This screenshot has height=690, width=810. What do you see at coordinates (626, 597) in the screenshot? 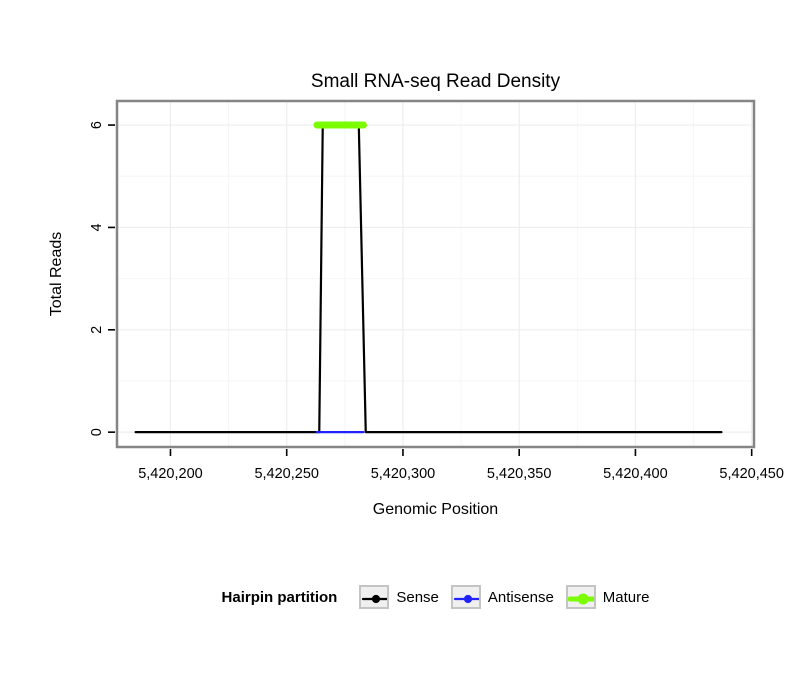
I see `legend-label-mature: Mature` at bounding box center [626, 597].